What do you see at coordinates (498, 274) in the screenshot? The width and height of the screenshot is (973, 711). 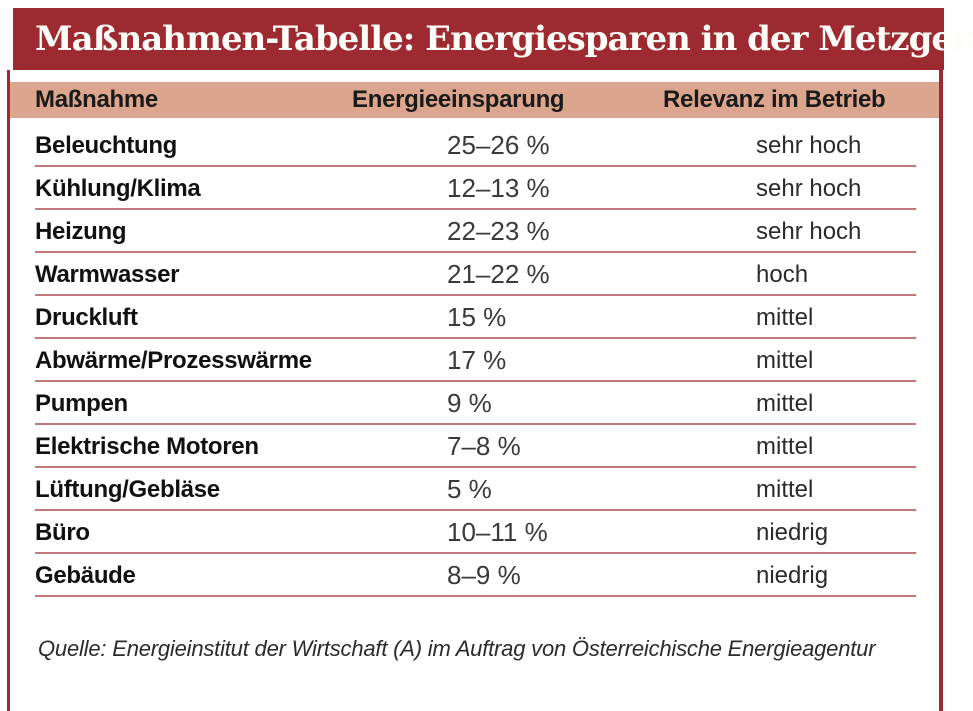 I see `cell-einsparung: 21–22 %` at bounding box center [498, 274].